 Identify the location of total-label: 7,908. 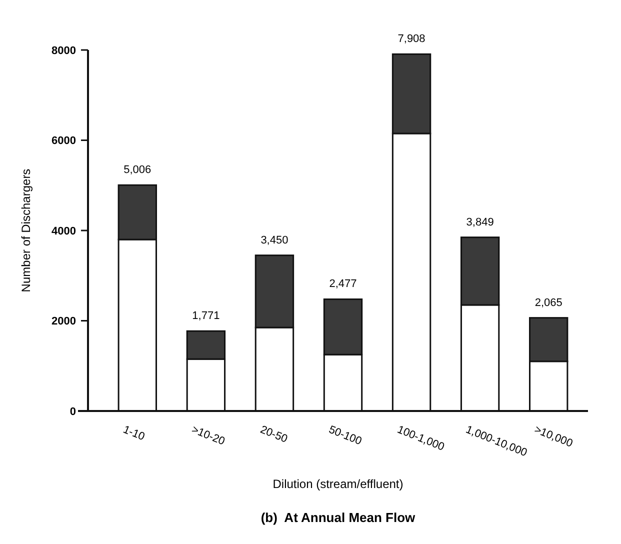
(412, 39).